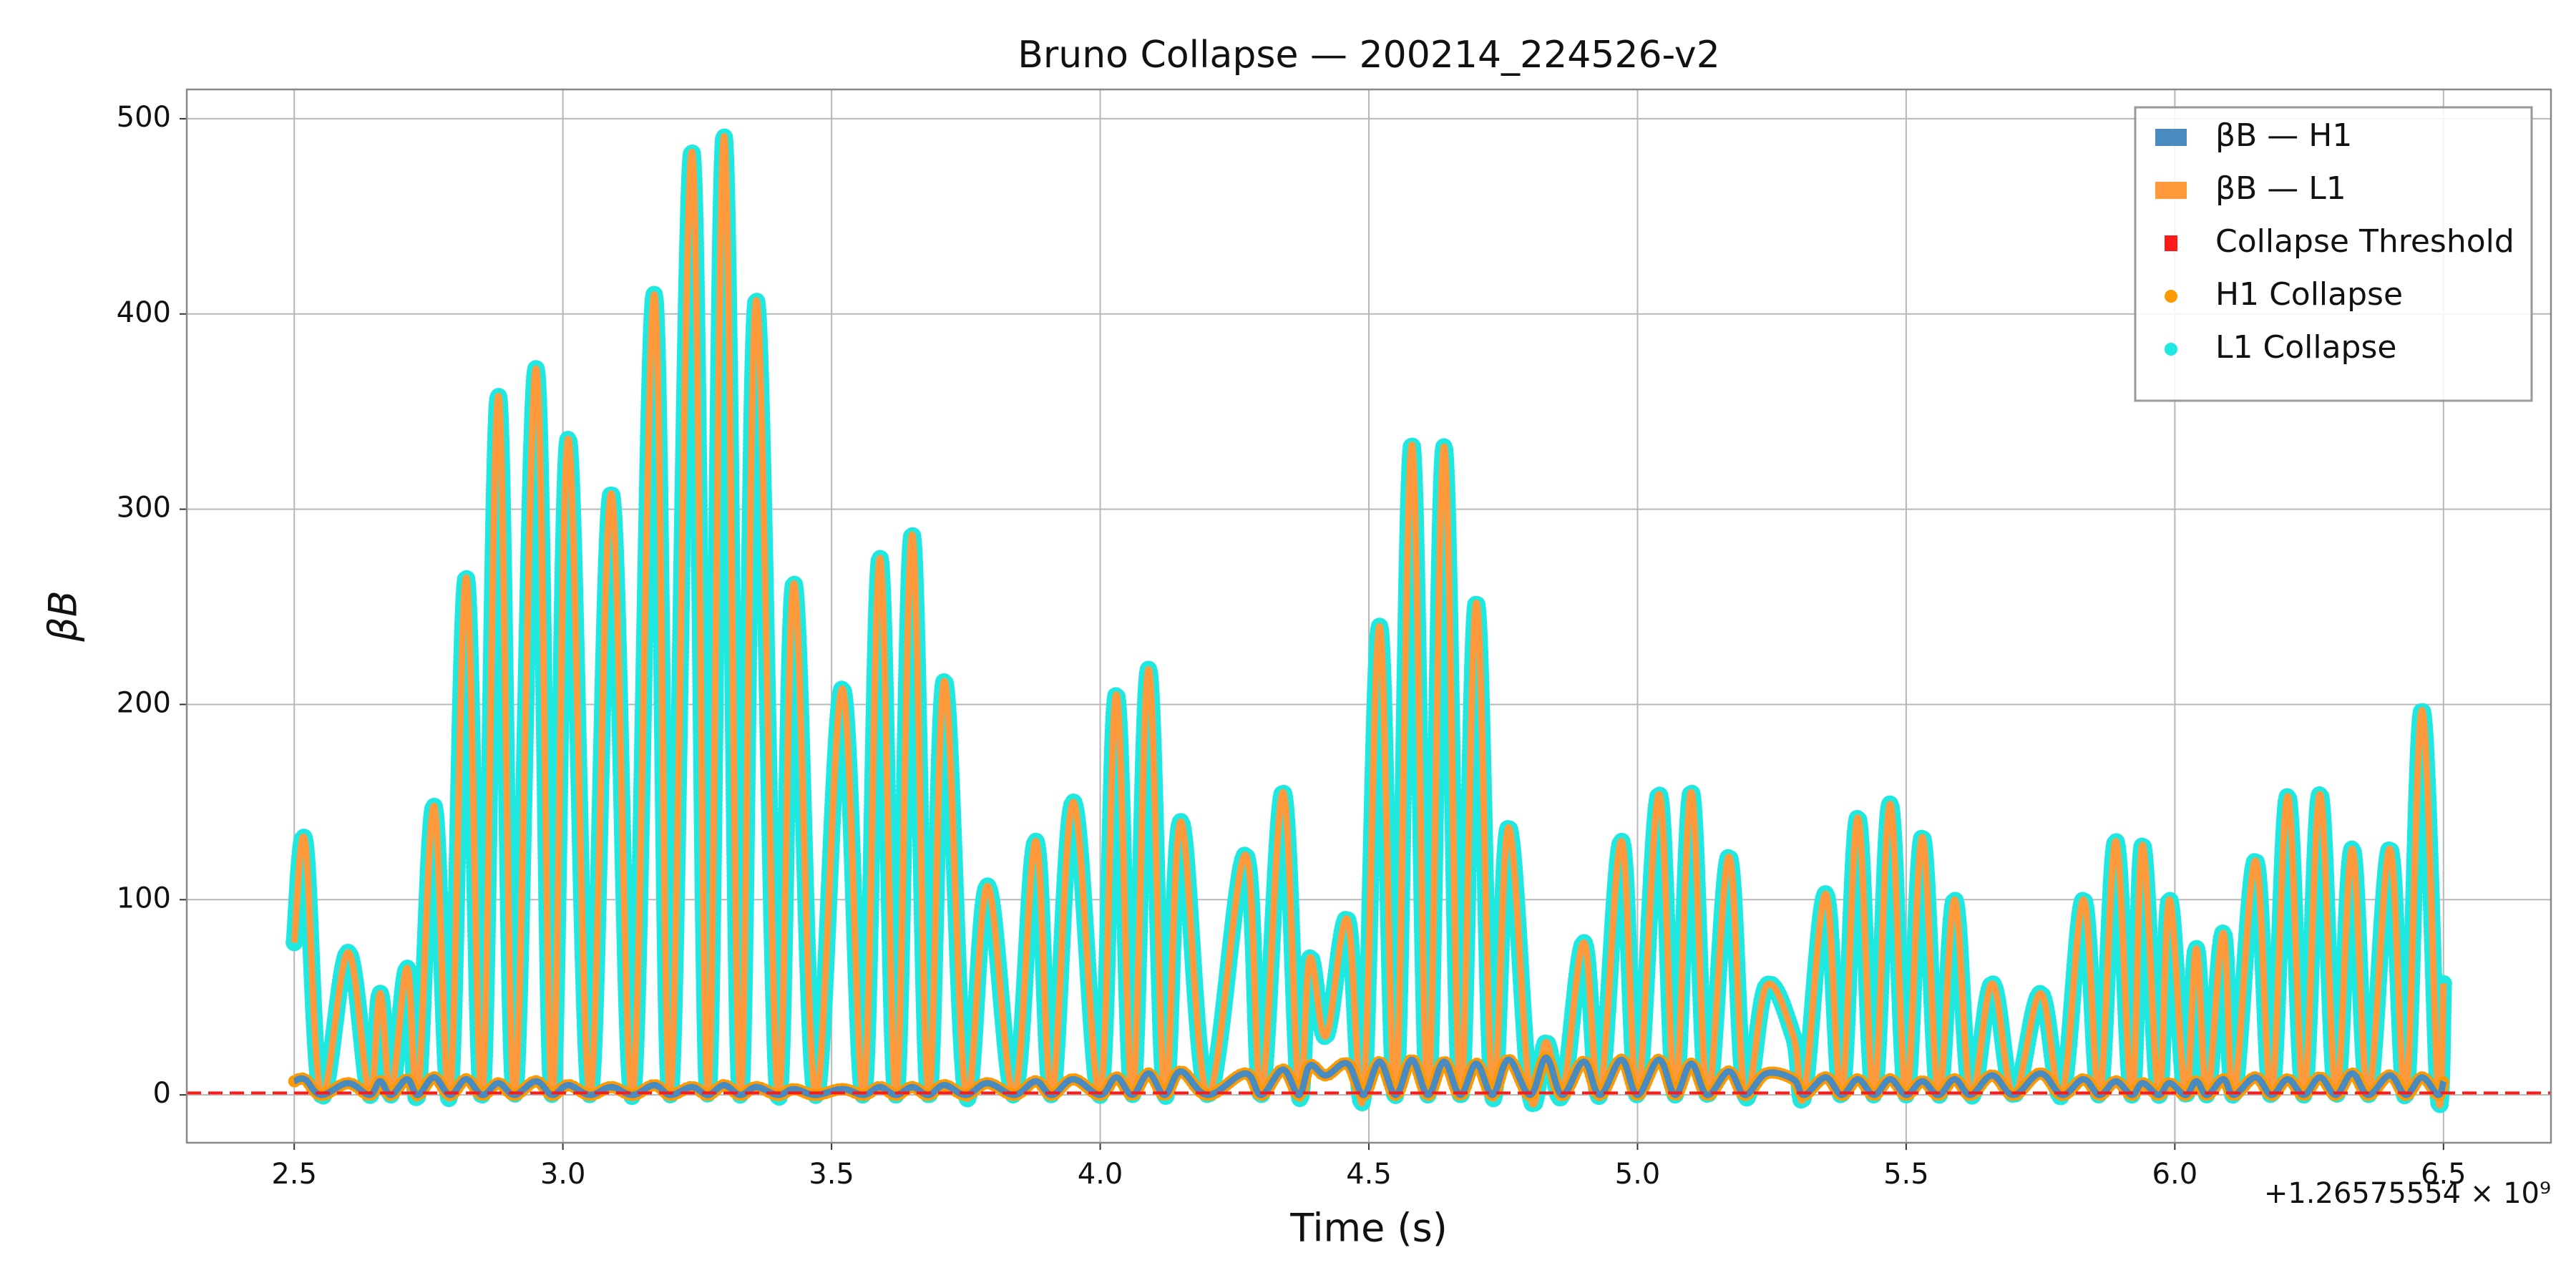 The height and width of the screenshot is (1288, 2576). I want to click on series-line, so click(1370, 1076).